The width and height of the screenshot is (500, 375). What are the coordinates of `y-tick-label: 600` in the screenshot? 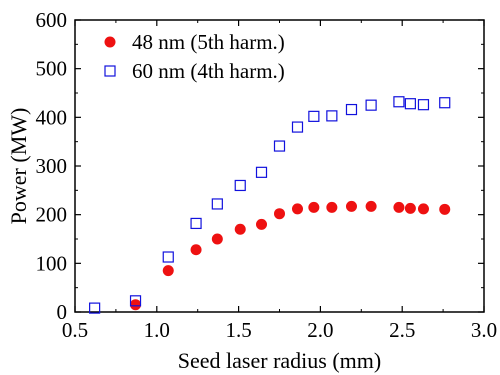 It's located at (52, 20).